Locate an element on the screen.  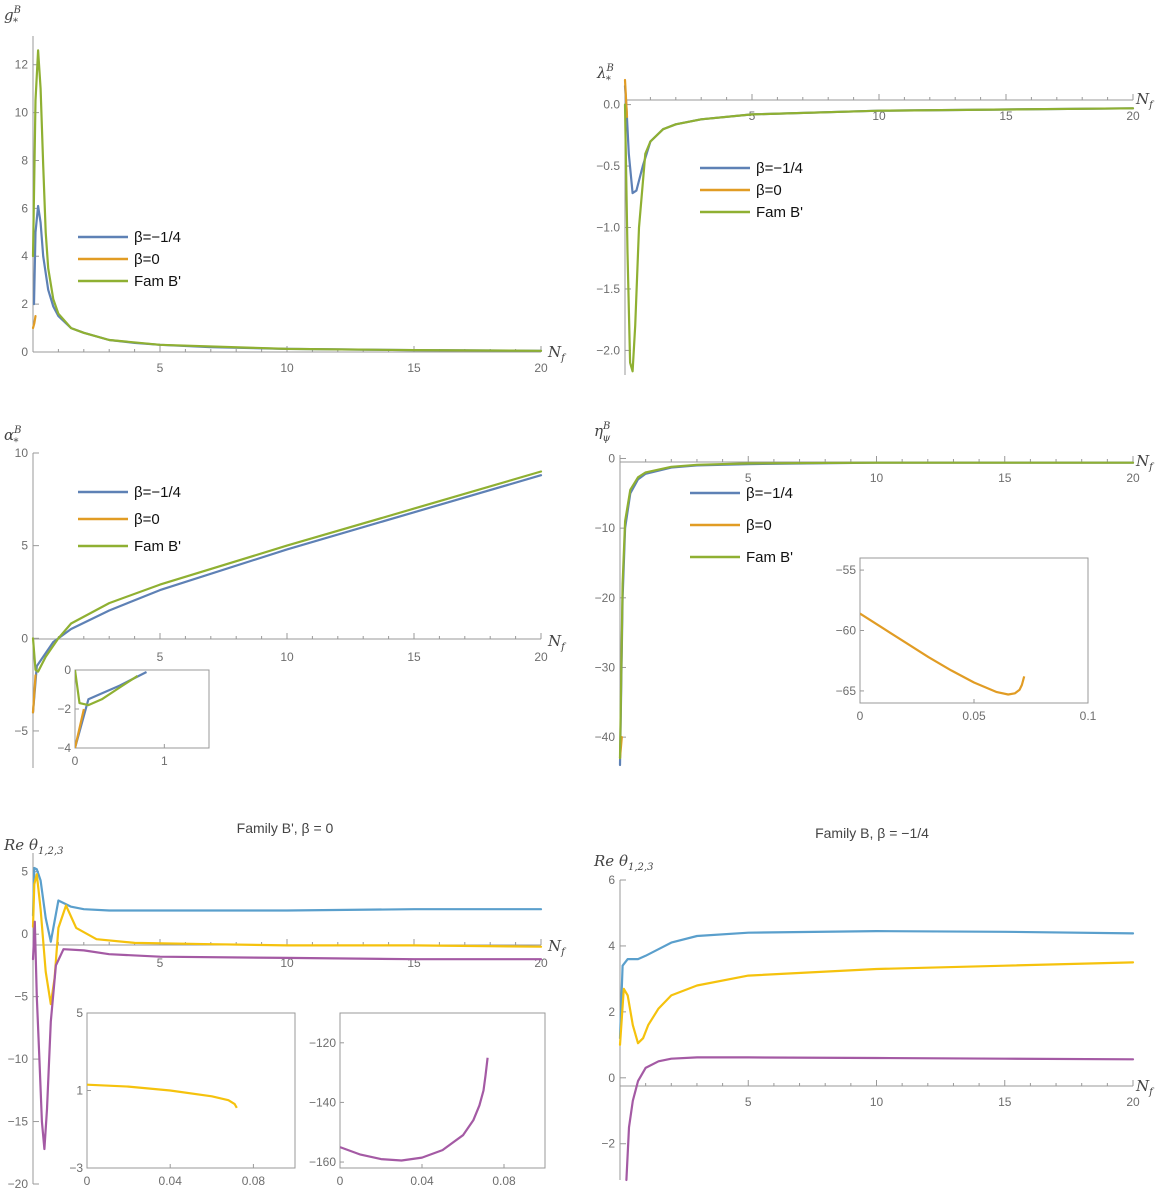
y-tick-label: −40 is located at coordinates (605, 737).